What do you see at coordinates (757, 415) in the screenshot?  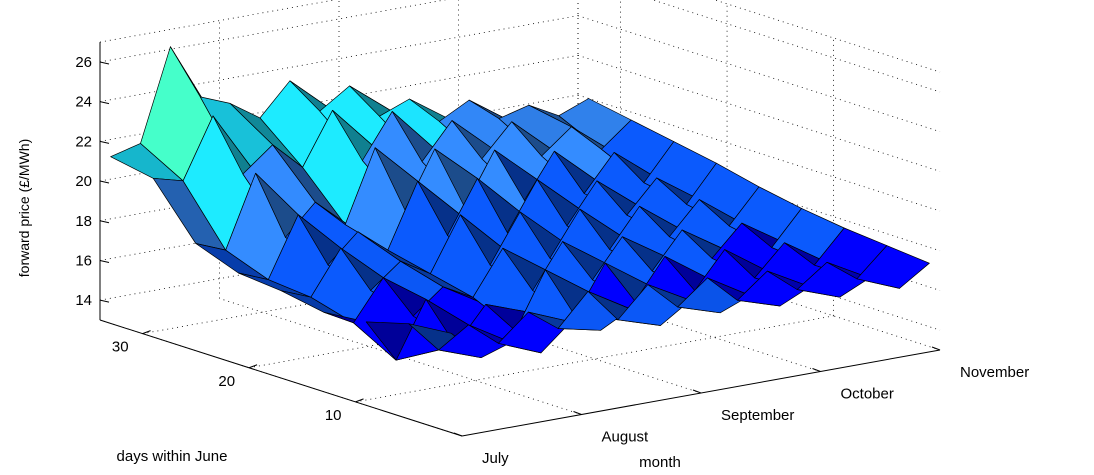 I see `x-tick-label: September` at bounding box center [757, 415].